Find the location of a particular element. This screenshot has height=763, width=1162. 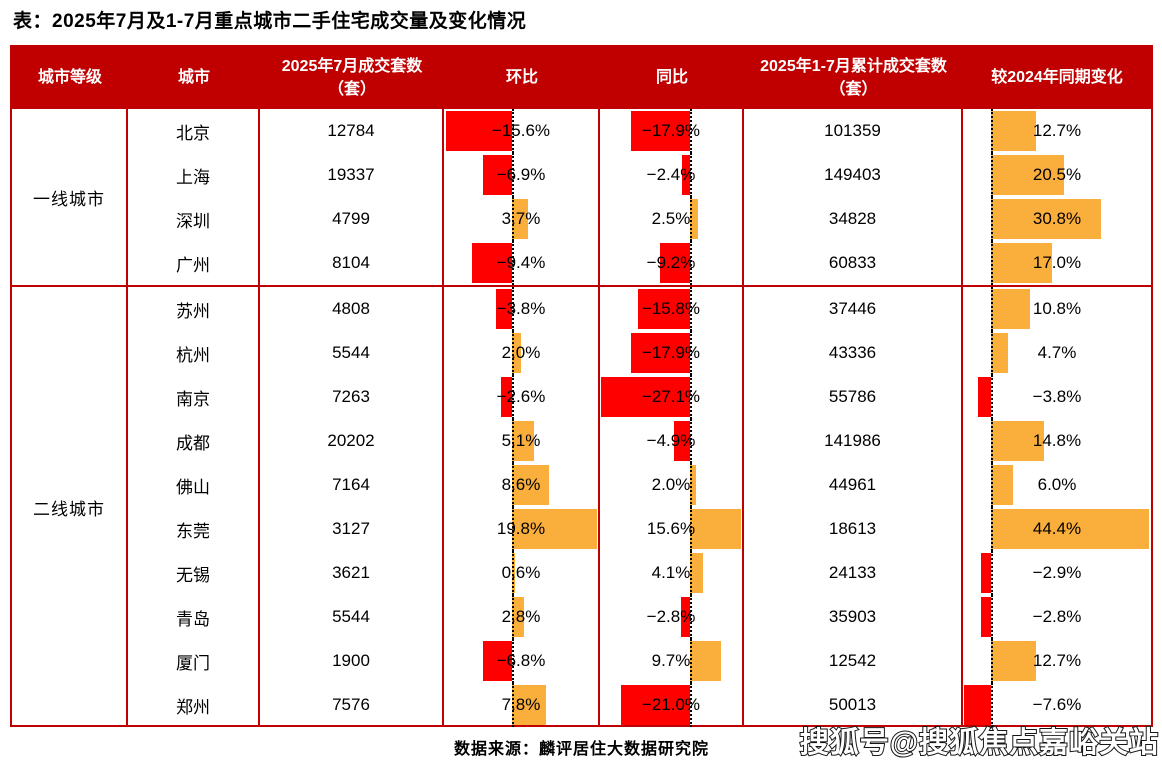

jul-sales-cell: 20202 is located at coordinates (352, 441).